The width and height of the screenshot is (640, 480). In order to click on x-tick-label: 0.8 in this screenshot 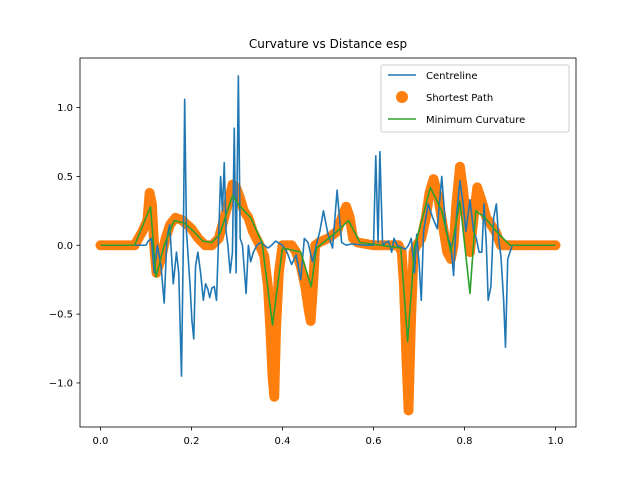, I will do `click(465, 441)`.